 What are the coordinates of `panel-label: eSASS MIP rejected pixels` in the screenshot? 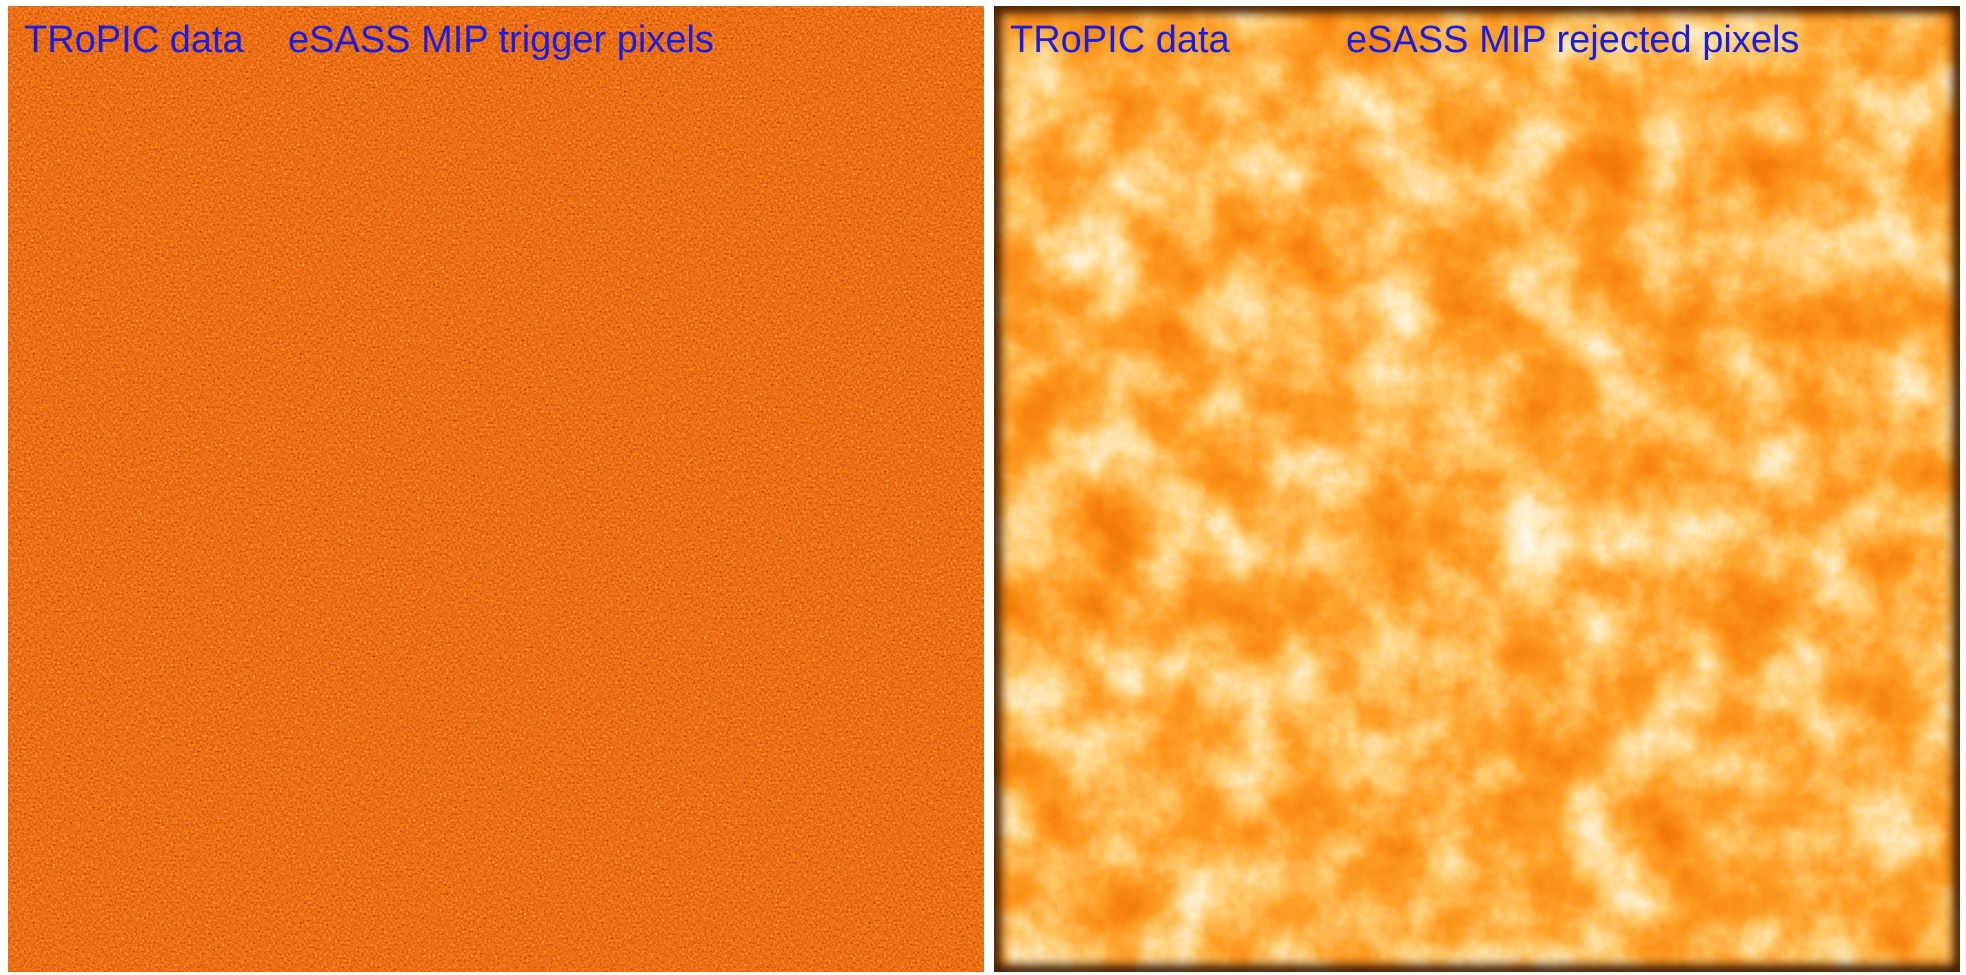 It's located at (1572, 40).